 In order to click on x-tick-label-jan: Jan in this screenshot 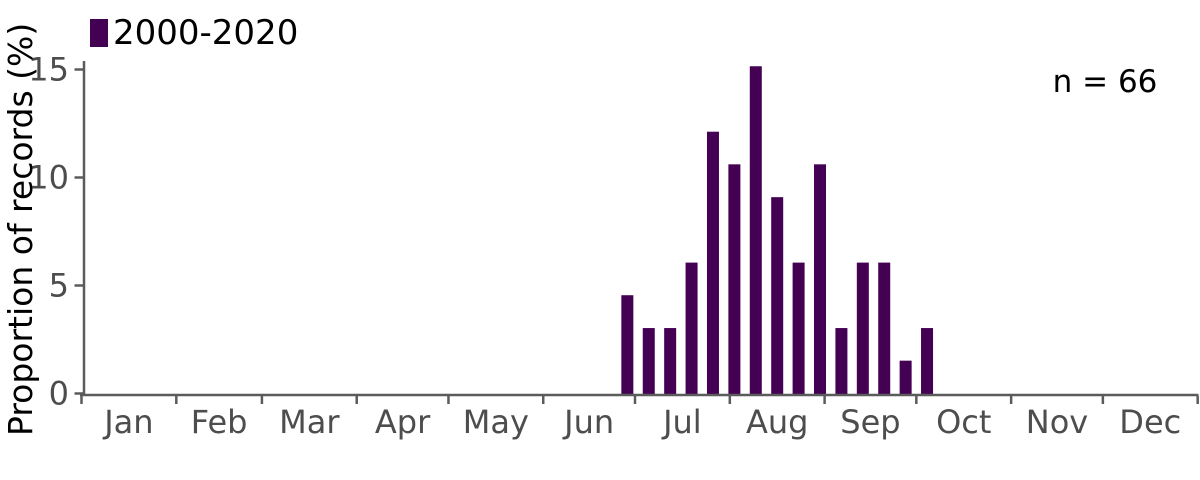, I will do `click(127, 422)`.